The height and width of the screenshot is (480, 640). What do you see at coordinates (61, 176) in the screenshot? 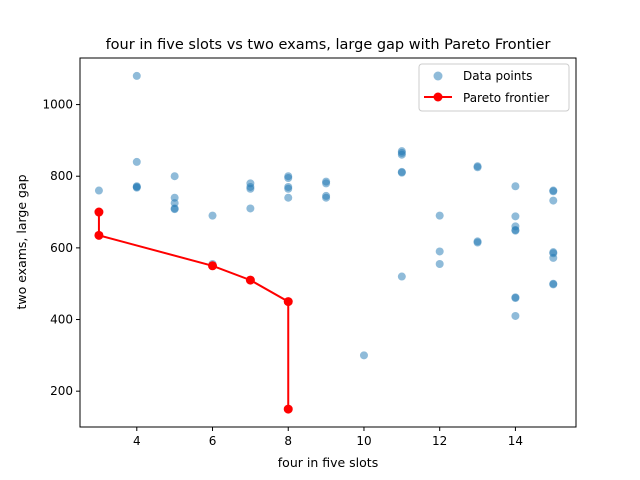
I see `y-tick-label: 800` at bounding box center [61, 176].